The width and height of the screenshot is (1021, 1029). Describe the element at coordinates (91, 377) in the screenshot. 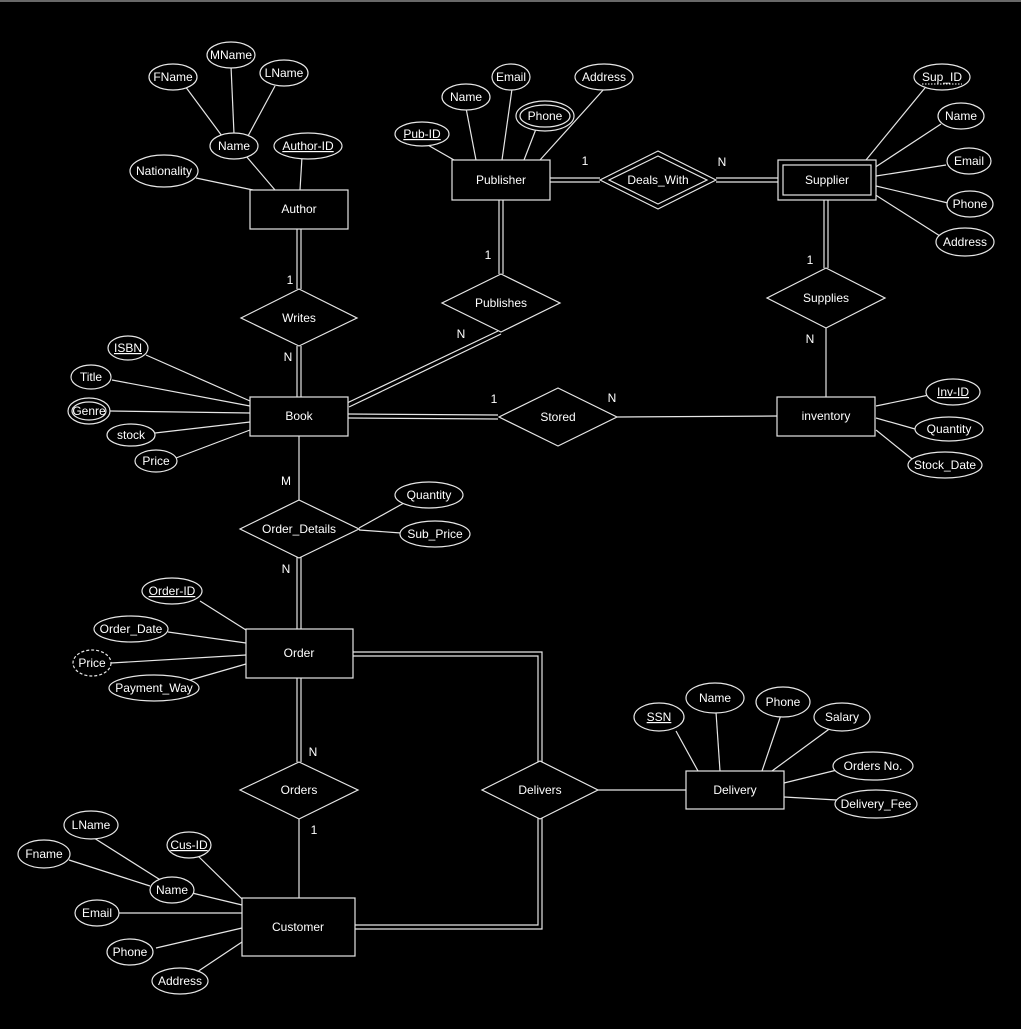

I see `attribute-title: Title` at that location.